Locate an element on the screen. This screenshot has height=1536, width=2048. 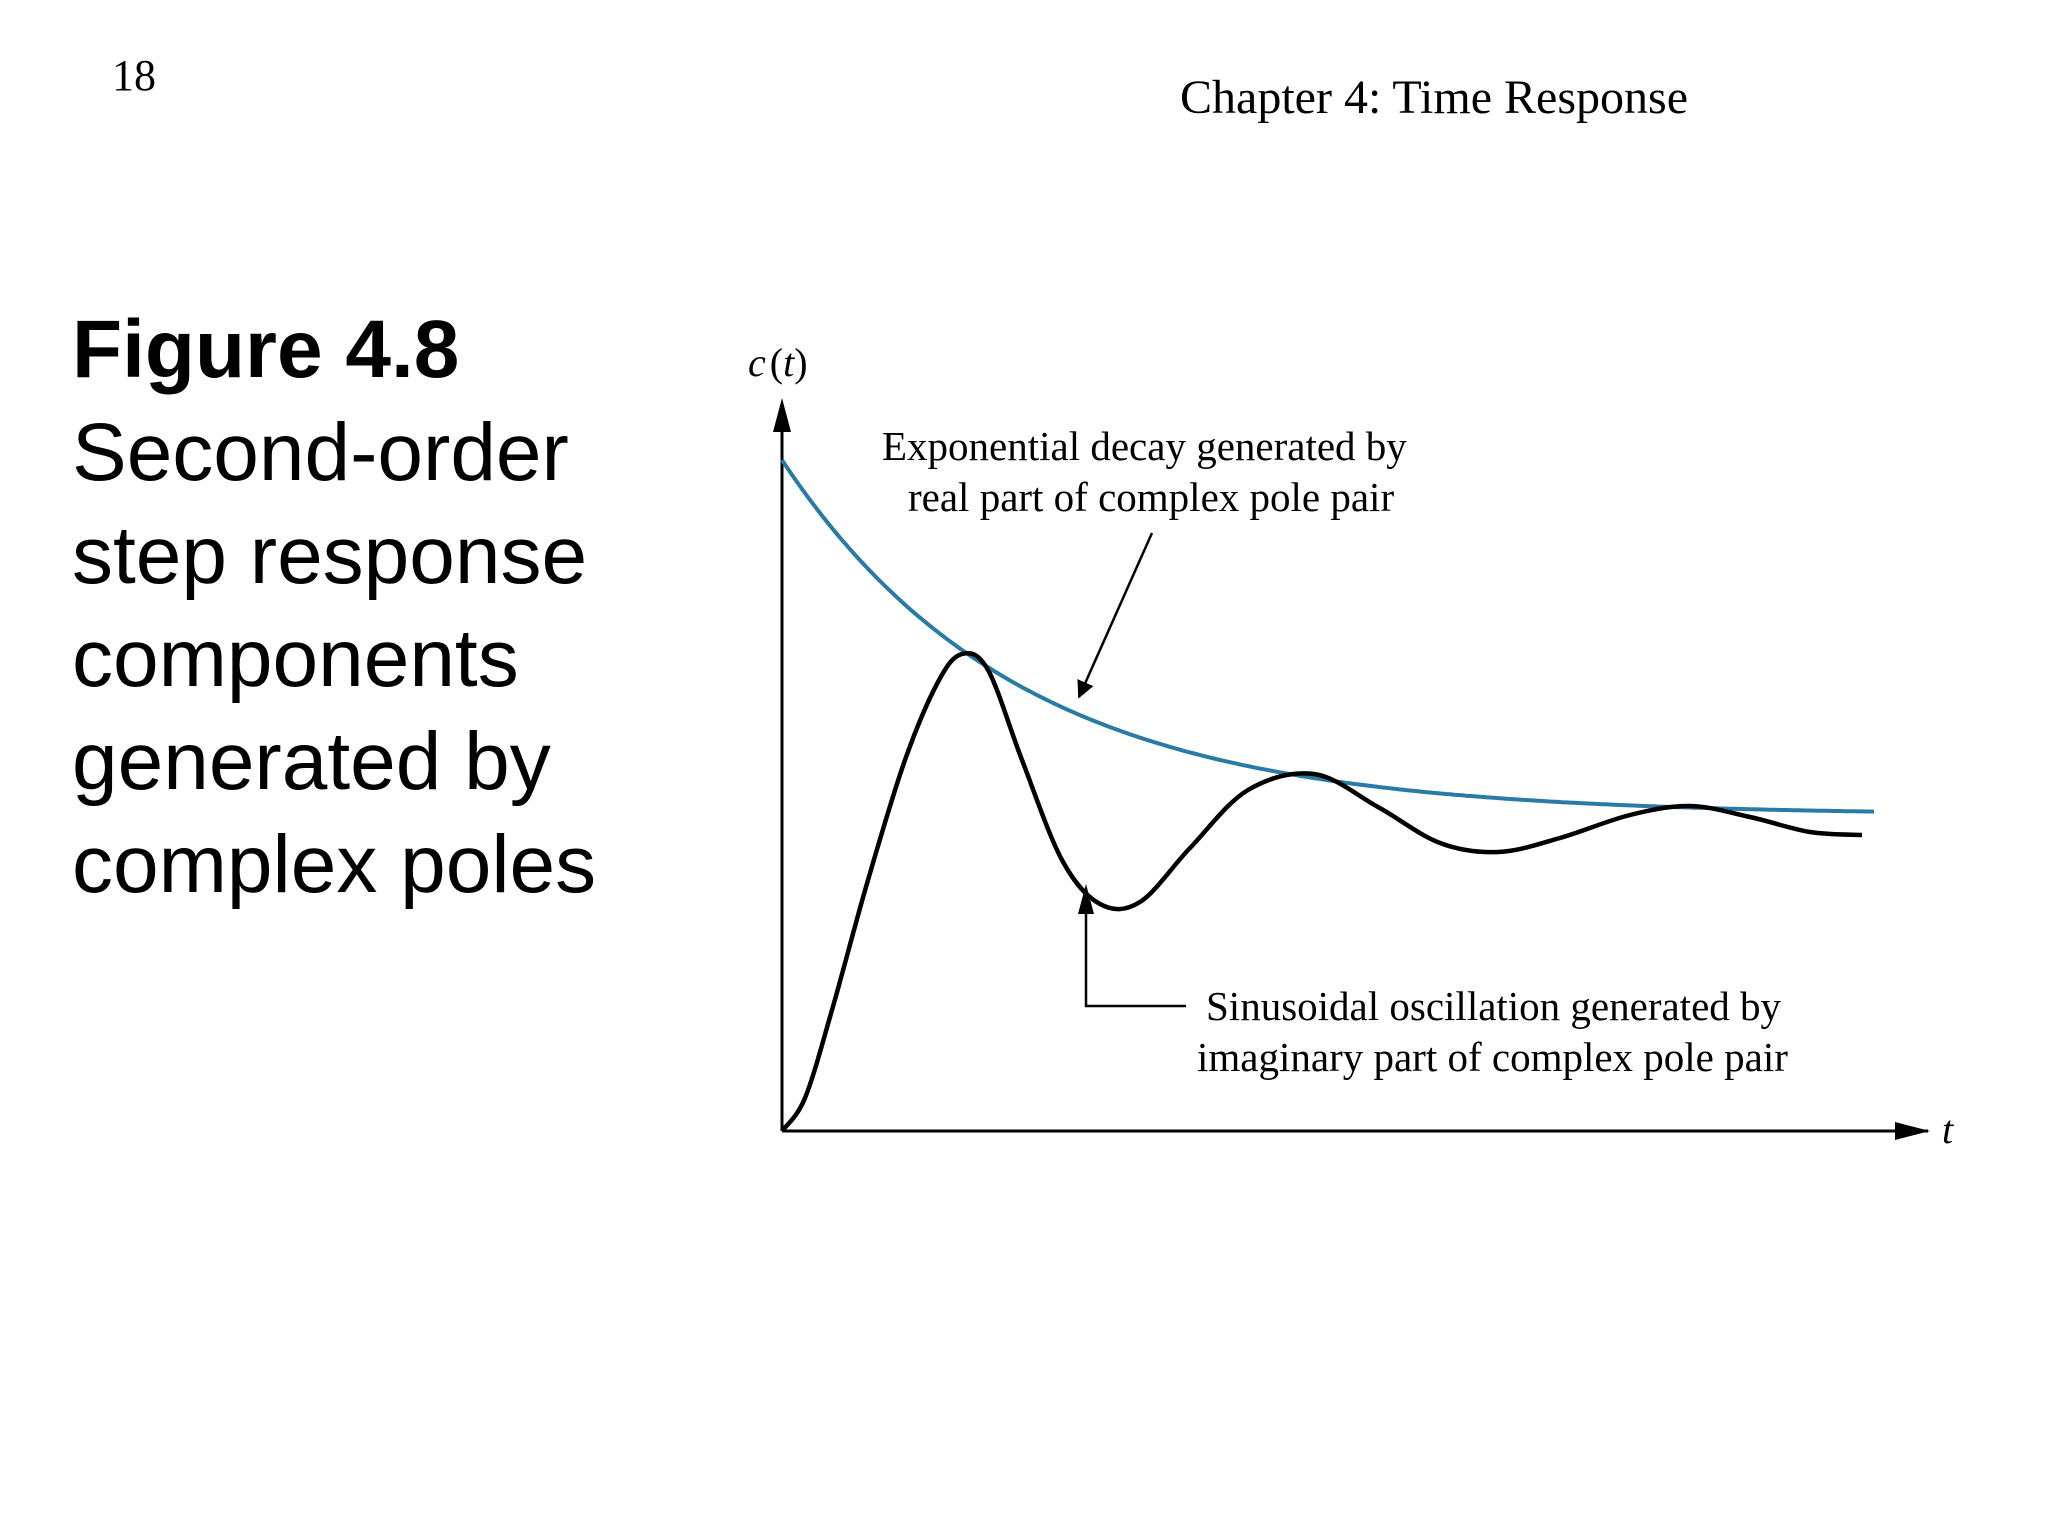
annotation-sinusoid-leader is located at coordinates (1135, 950).